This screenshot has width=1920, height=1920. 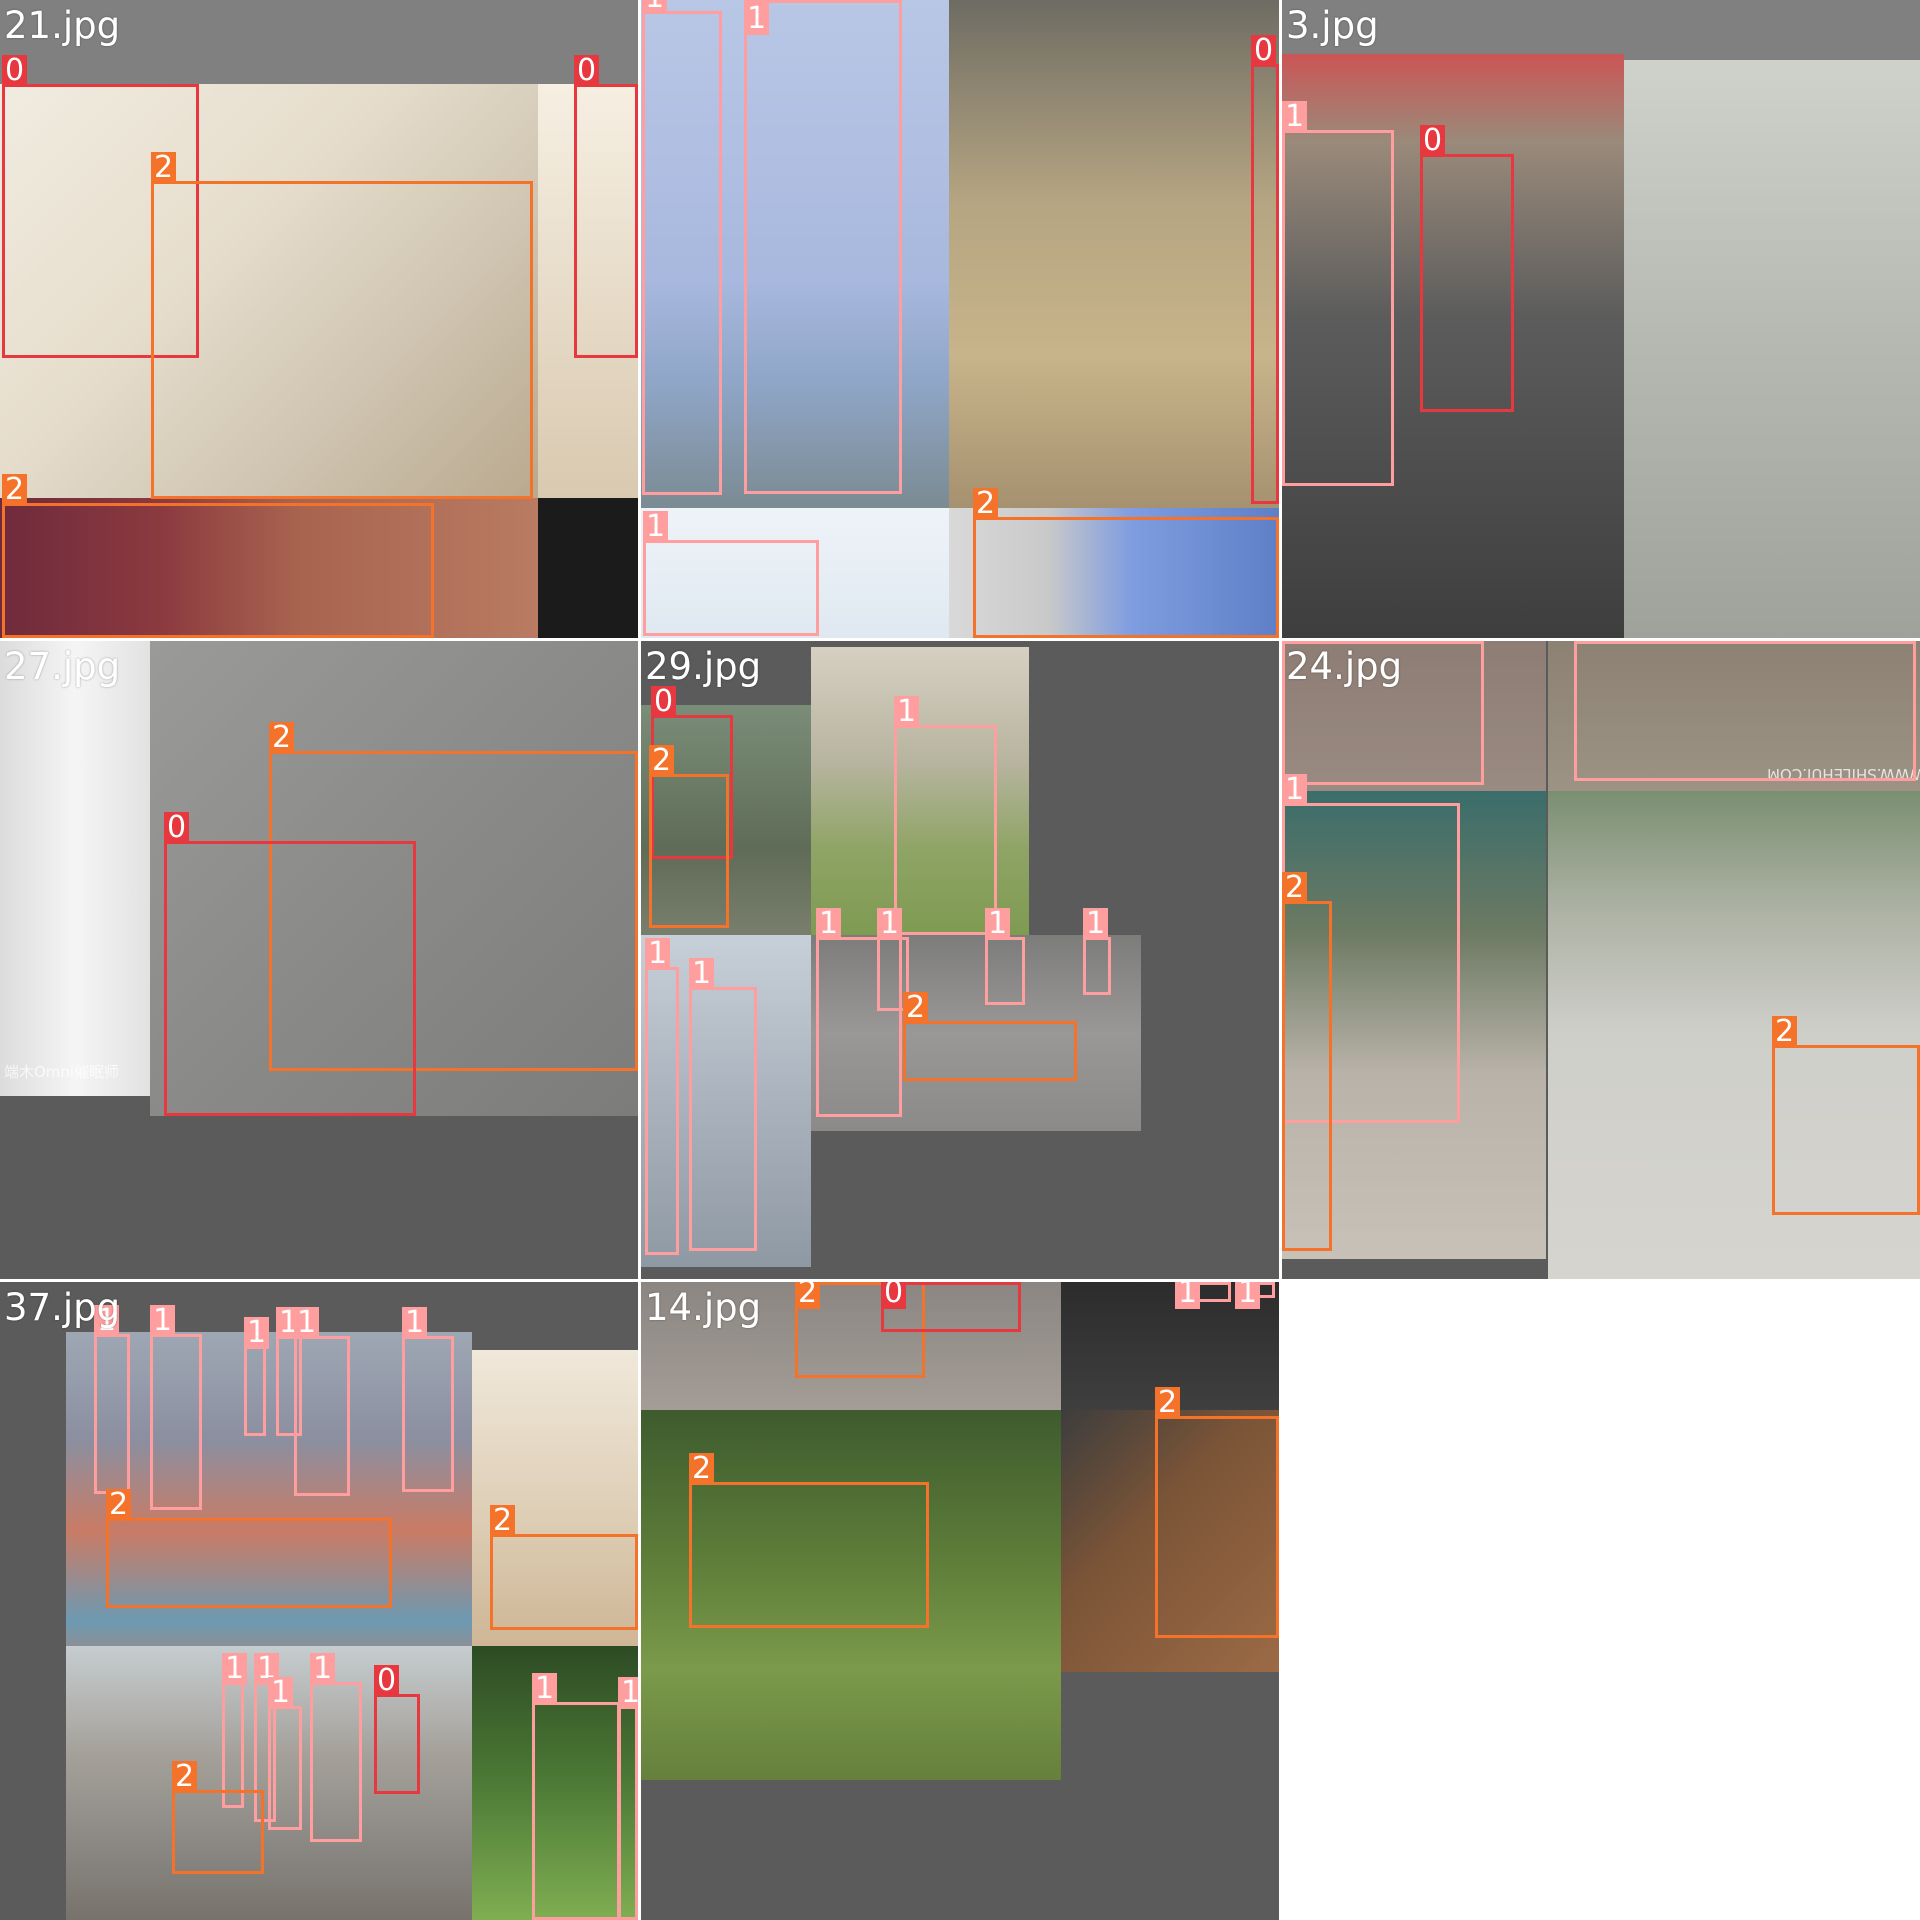 I want to click on photo-street-cyclist, so click(x=1453, y=346).